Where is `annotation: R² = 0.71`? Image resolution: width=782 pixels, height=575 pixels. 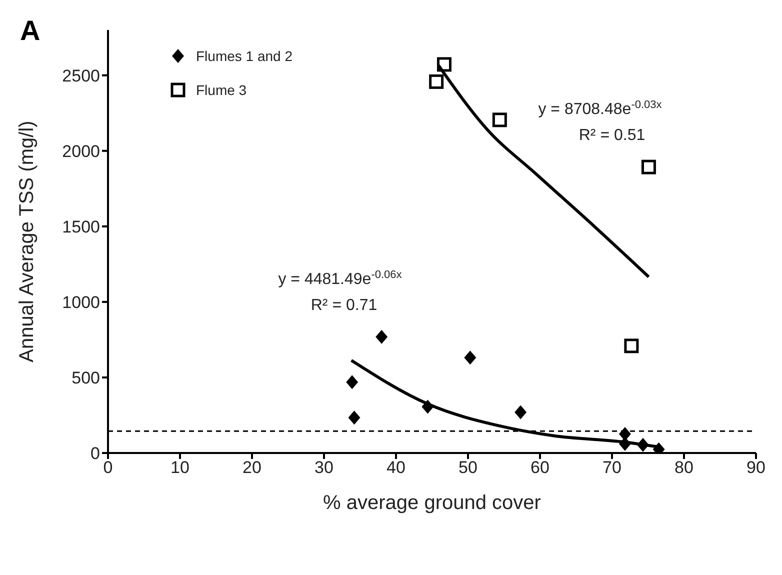 annotation: R² = 0.71 is located at coordinates (344, 305).